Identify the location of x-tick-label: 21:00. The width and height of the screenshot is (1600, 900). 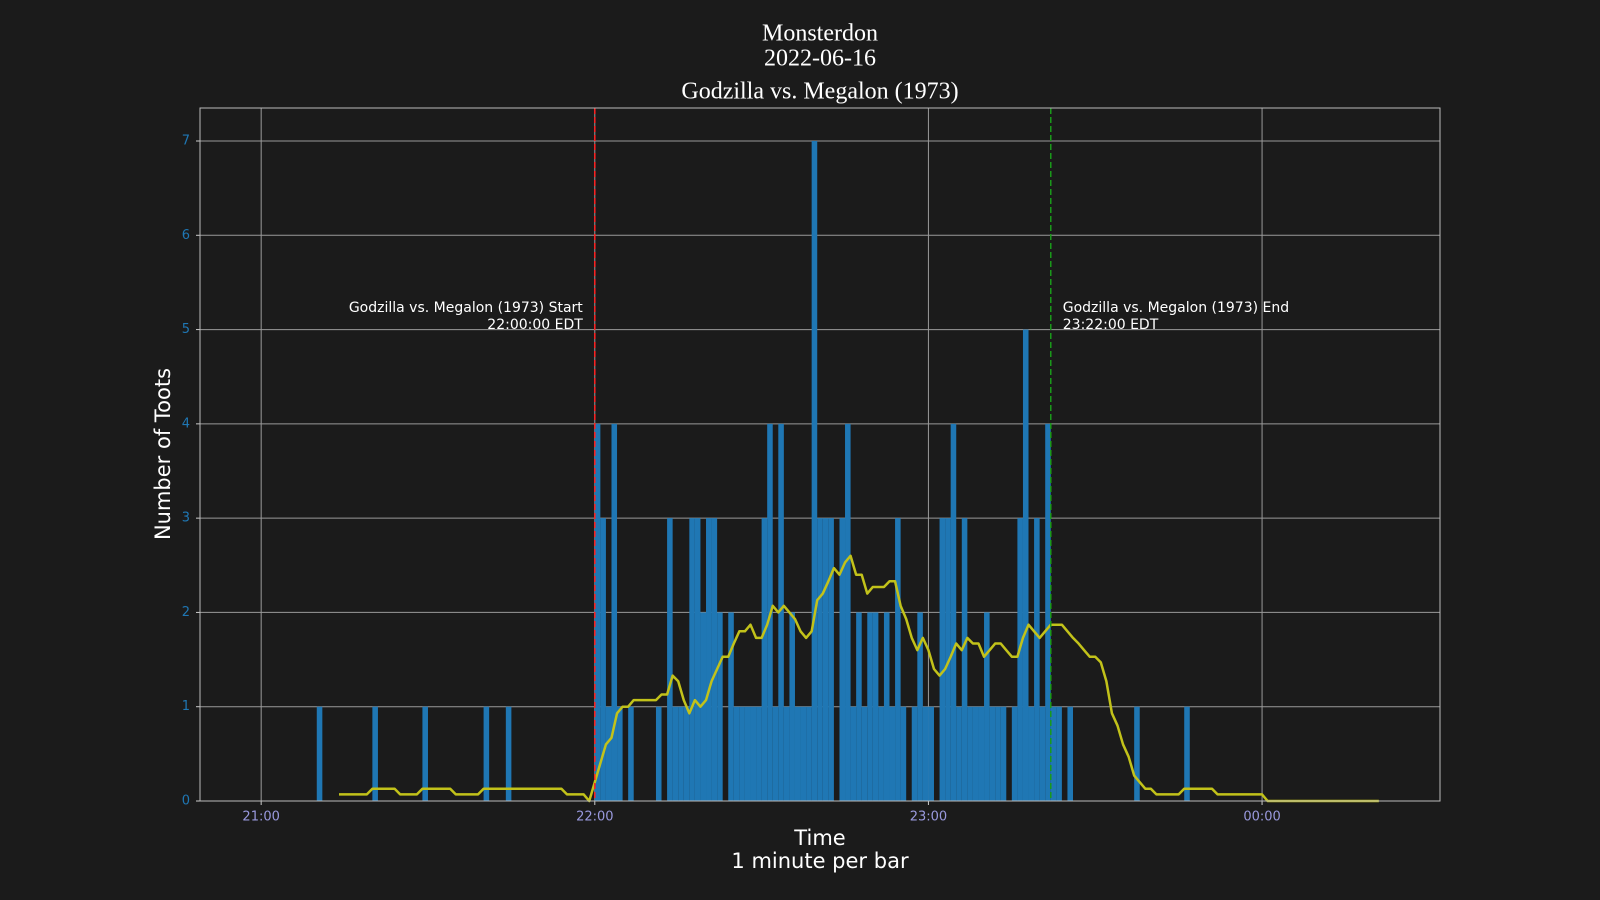
(260, 817).